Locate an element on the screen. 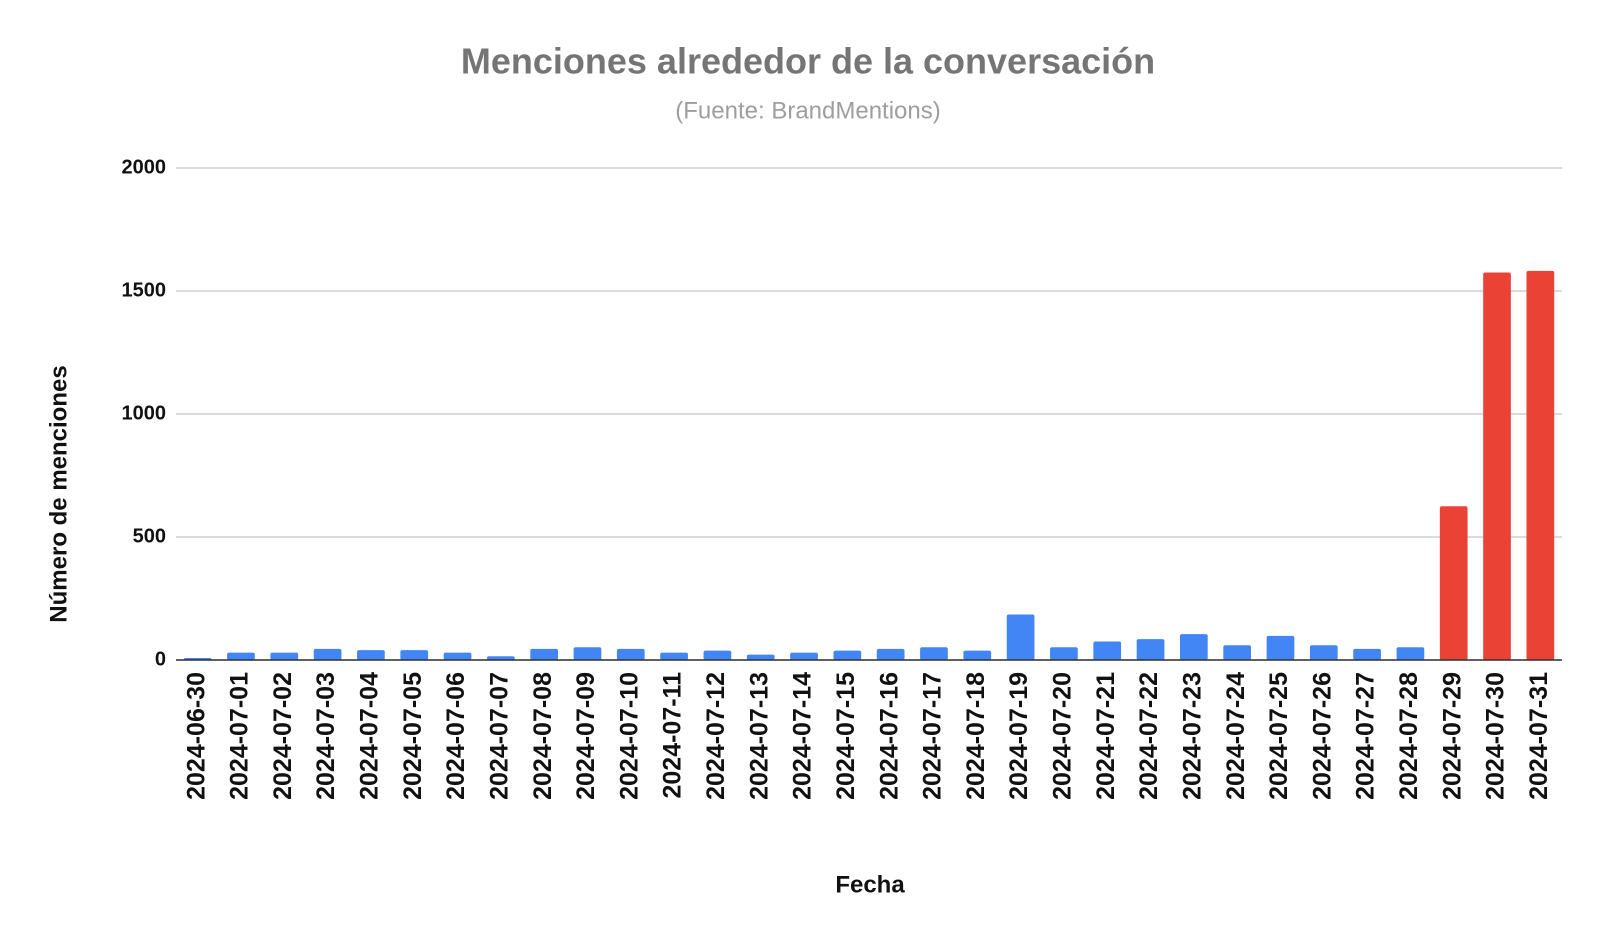  y-tick-label: 500 is located at coordinates (149, 536).